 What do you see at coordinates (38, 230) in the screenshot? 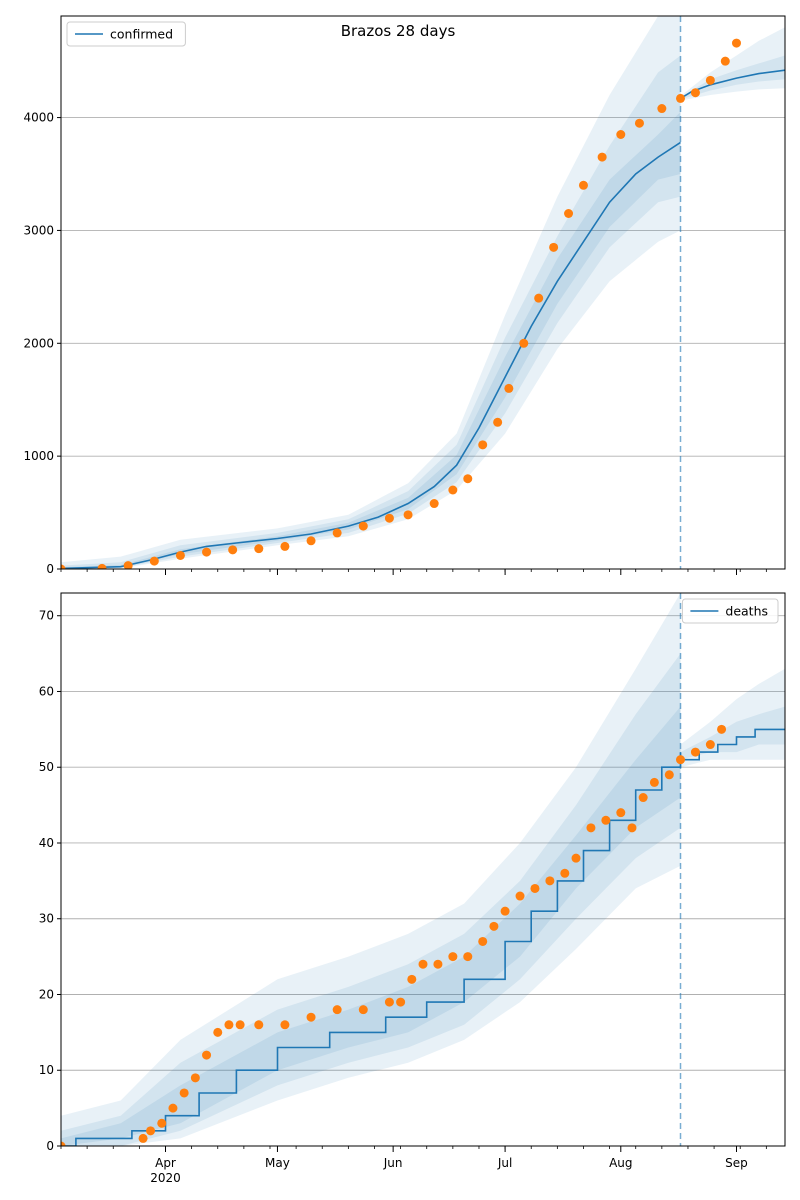
I see `y-tick-label: 3000` at bounding box center [38, 230].